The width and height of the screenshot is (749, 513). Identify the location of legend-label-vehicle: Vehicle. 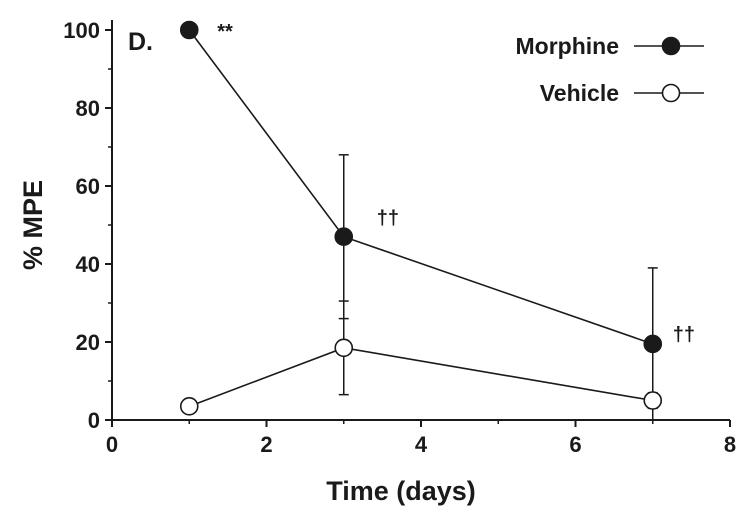
(579, 93).